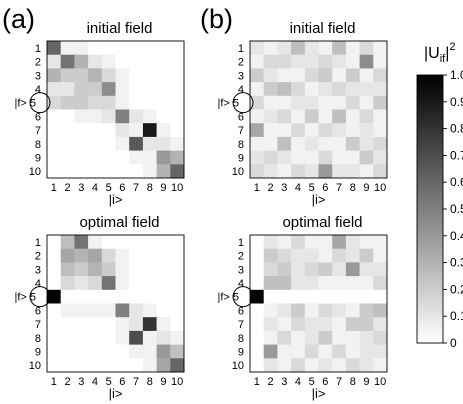 The width and height of the screenshot is (463, 404). What do you see at coordinates (241, 284) in the screenshot?
I see `y-tick-label: 4` at bounding box center [241, 284].